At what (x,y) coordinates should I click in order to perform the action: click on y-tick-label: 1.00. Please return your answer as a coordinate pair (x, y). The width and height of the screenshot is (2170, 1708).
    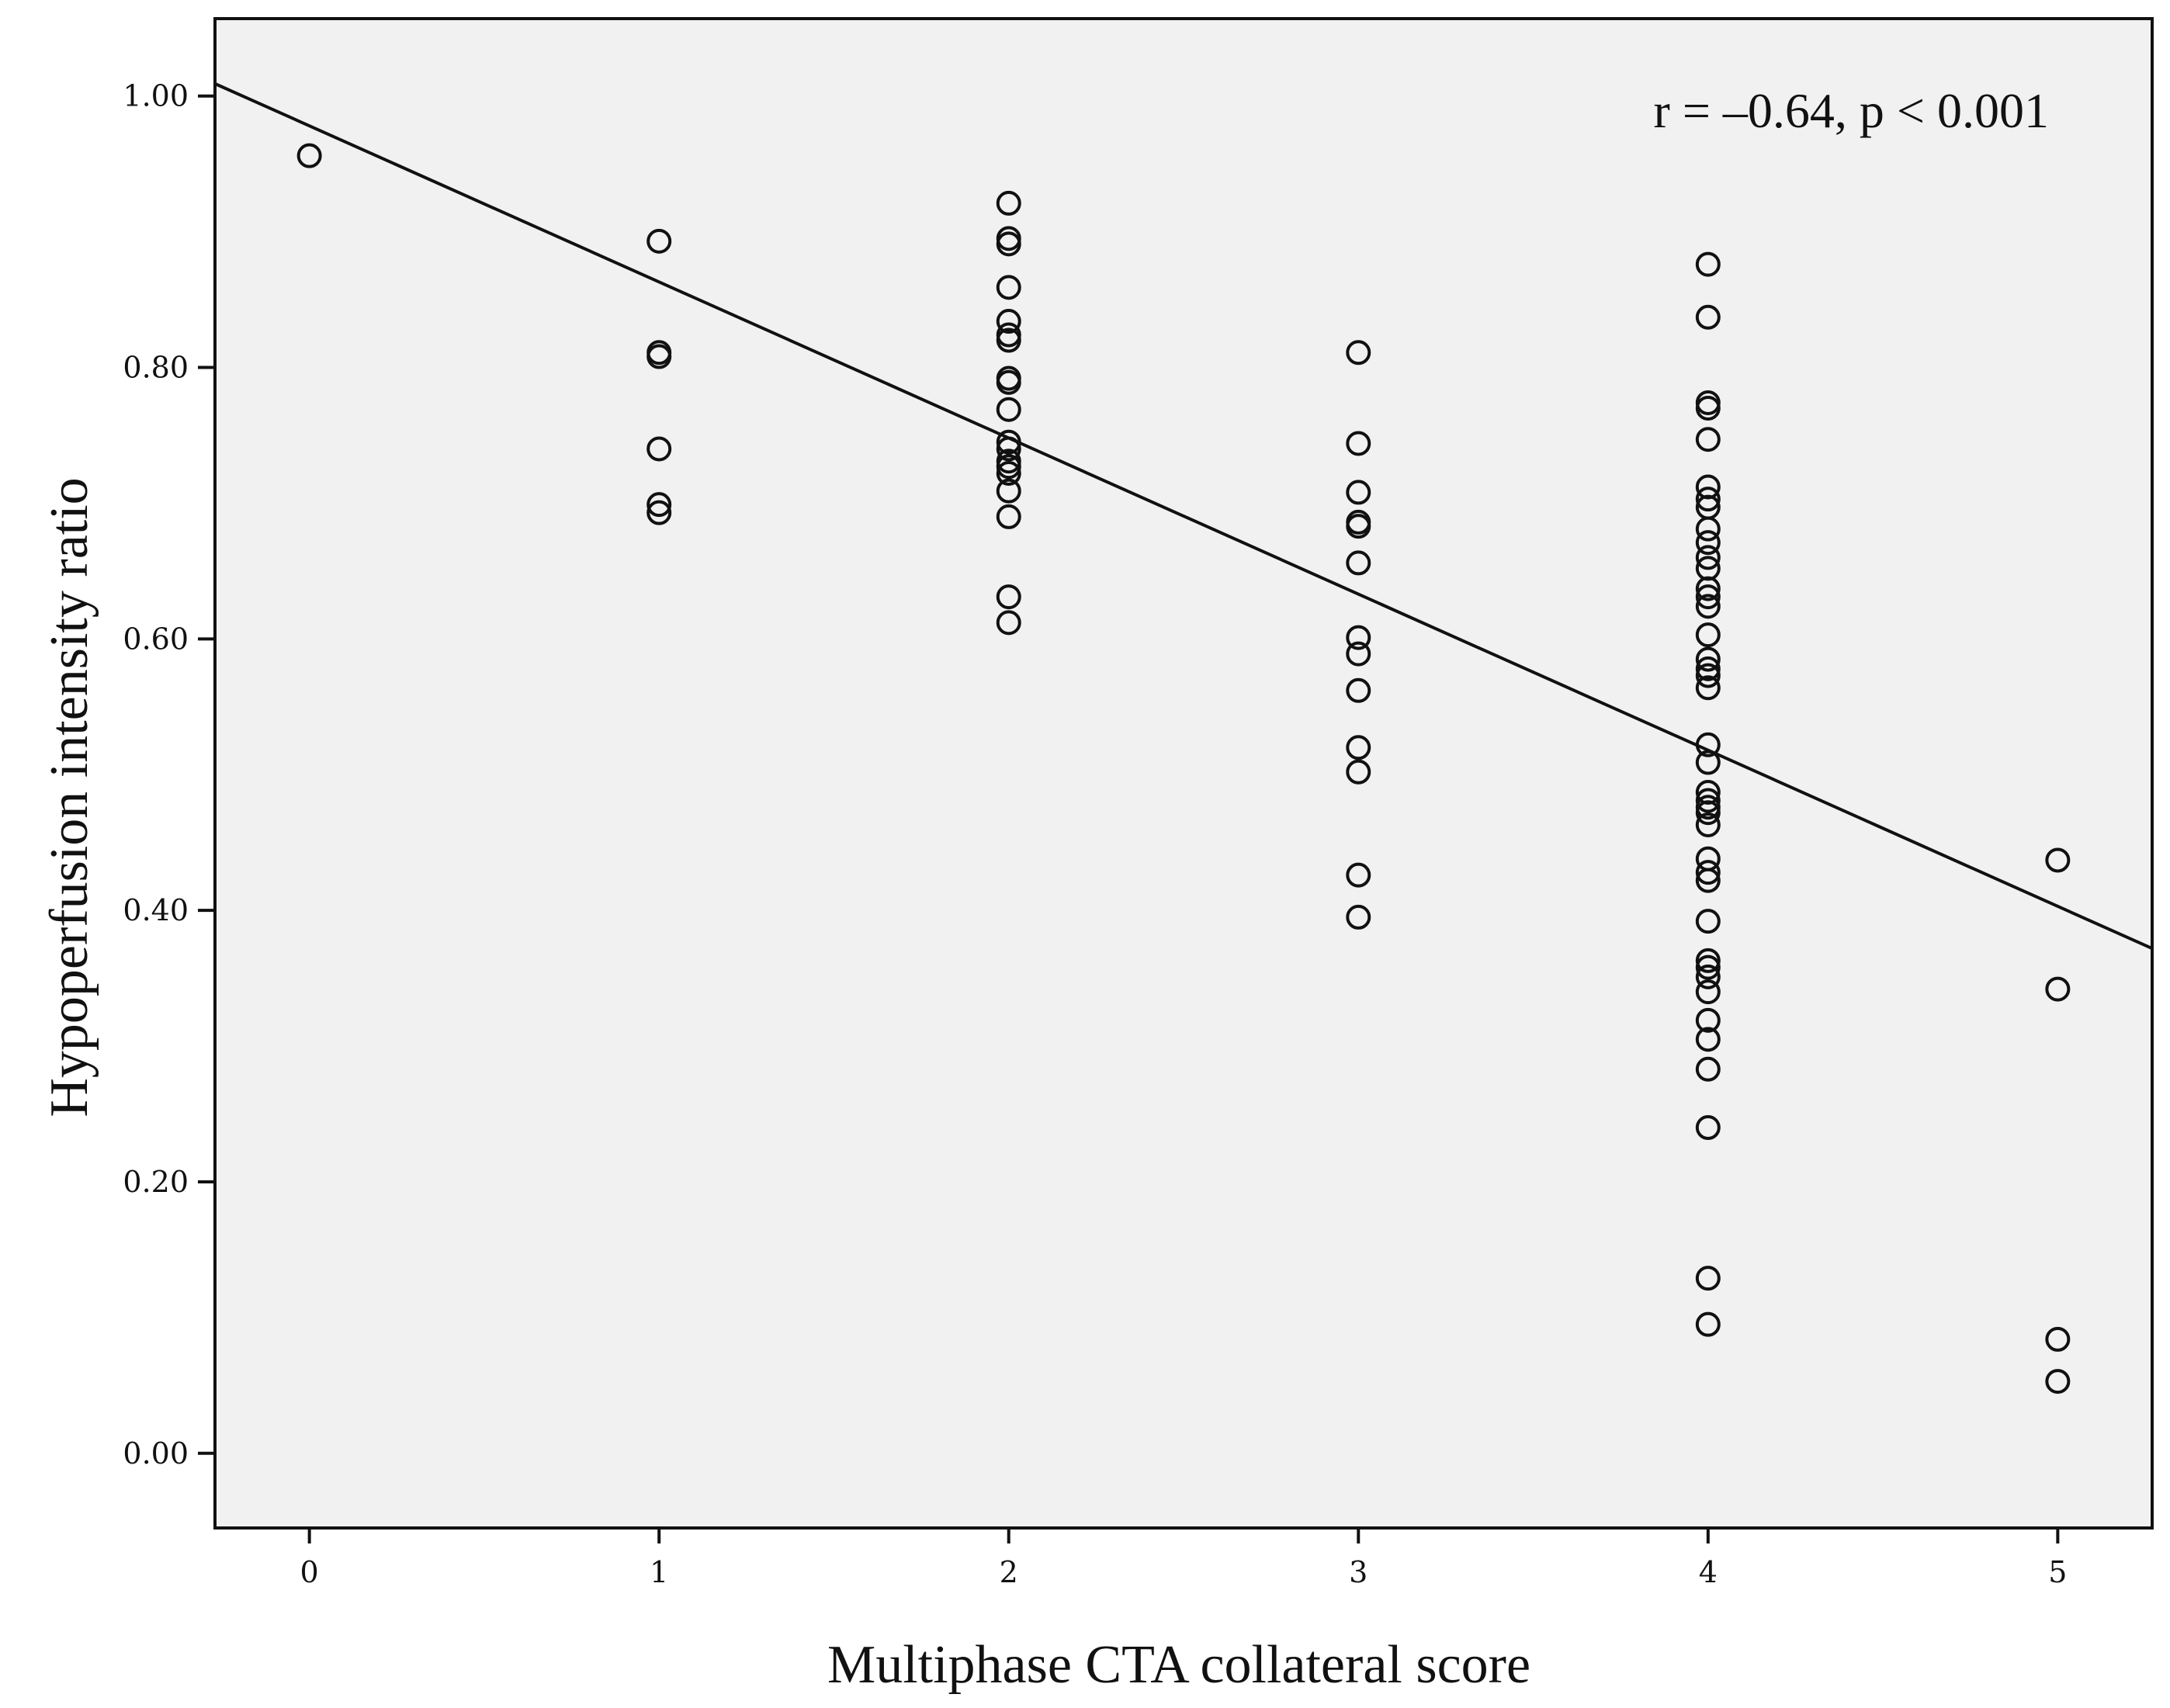
    Looking at the image, I should click on (156, 96).